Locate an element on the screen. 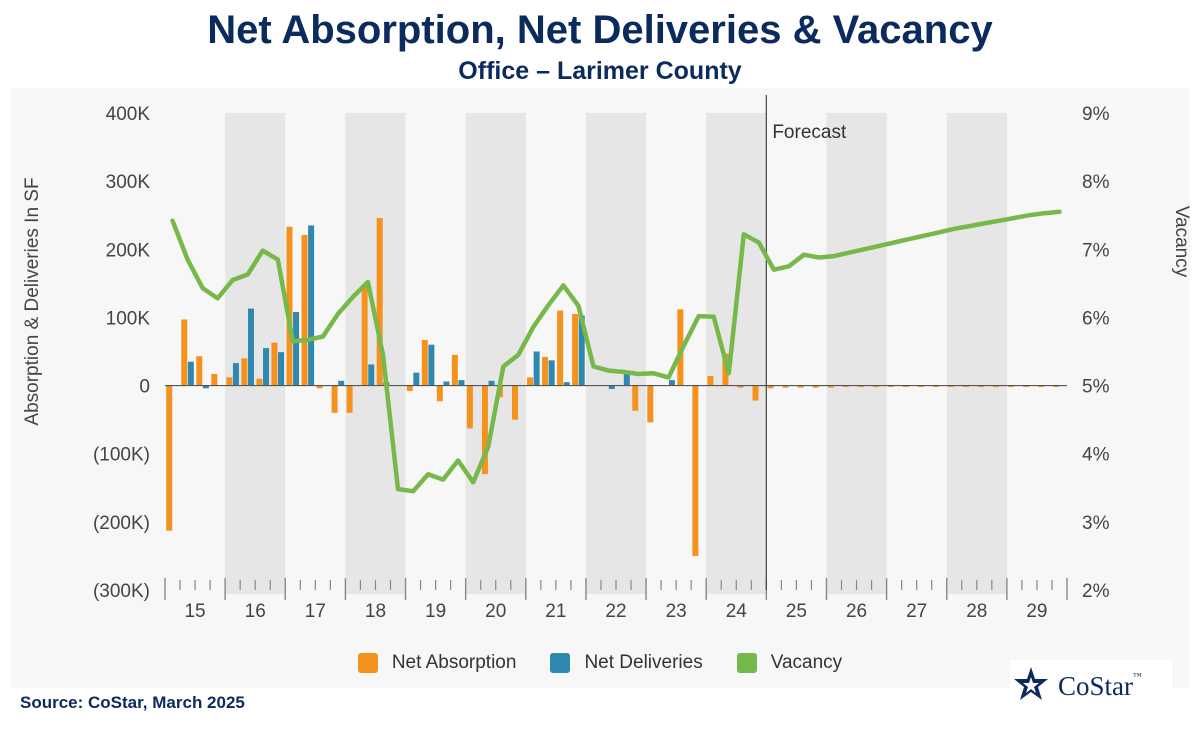 The width and height of the screenshot is (1200, 729). legend-label-net-absorption: Net Absorption is located at coordinates (454, 662).